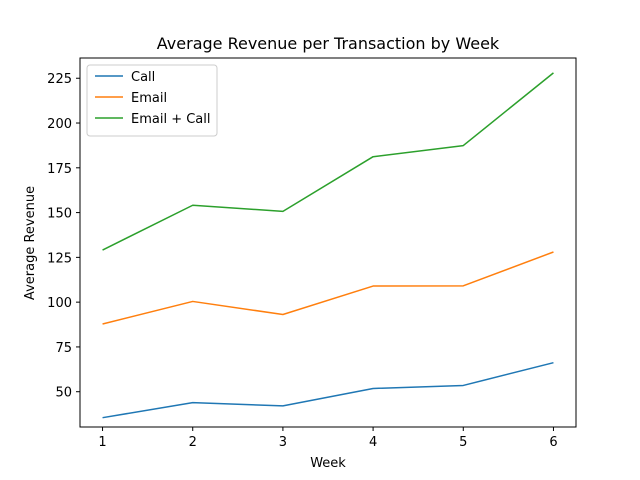  What do you see at coordinates (193, 442) in the screenshot?
I see `x-tick-label: 2` at bounding box center [193, 442].